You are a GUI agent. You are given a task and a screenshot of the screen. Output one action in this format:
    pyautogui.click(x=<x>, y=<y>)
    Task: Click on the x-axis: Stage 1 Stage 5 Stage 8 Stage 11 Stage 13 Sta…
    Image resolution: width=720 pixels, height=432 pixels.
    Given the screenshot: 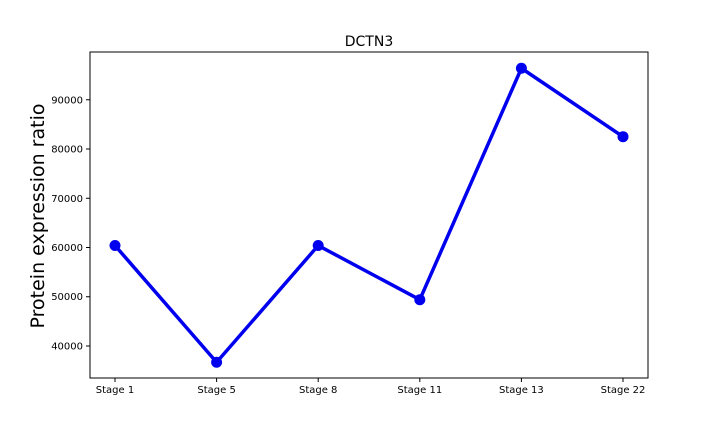 What is the action you would take?
    pyautogui.click(x=371, y=387)
    